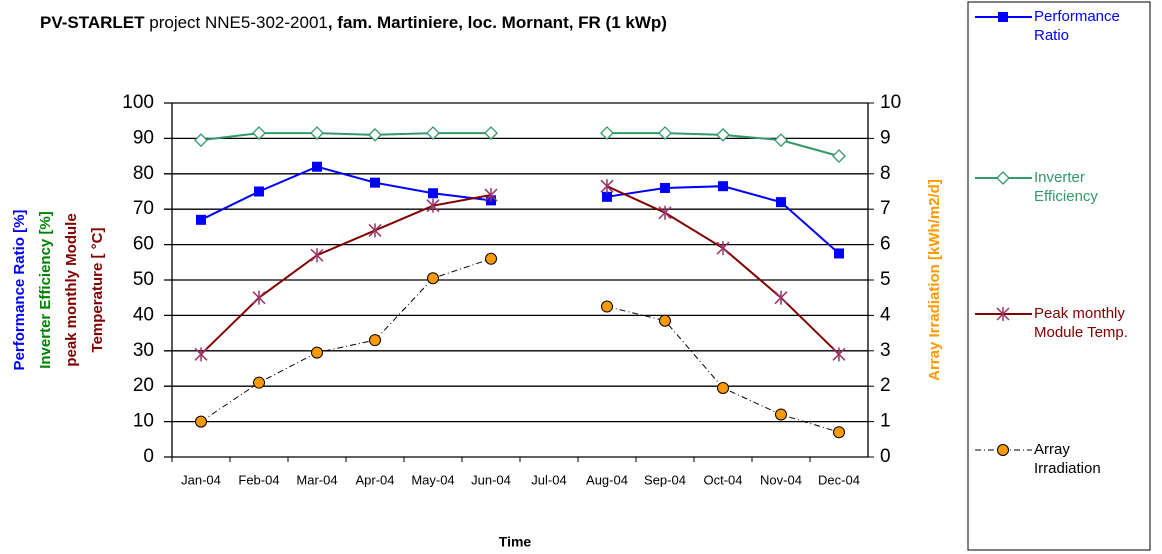 The height and width of the screenshot is (554, 1162). I want to click on y-tick-label: 30, so click(143, 350).